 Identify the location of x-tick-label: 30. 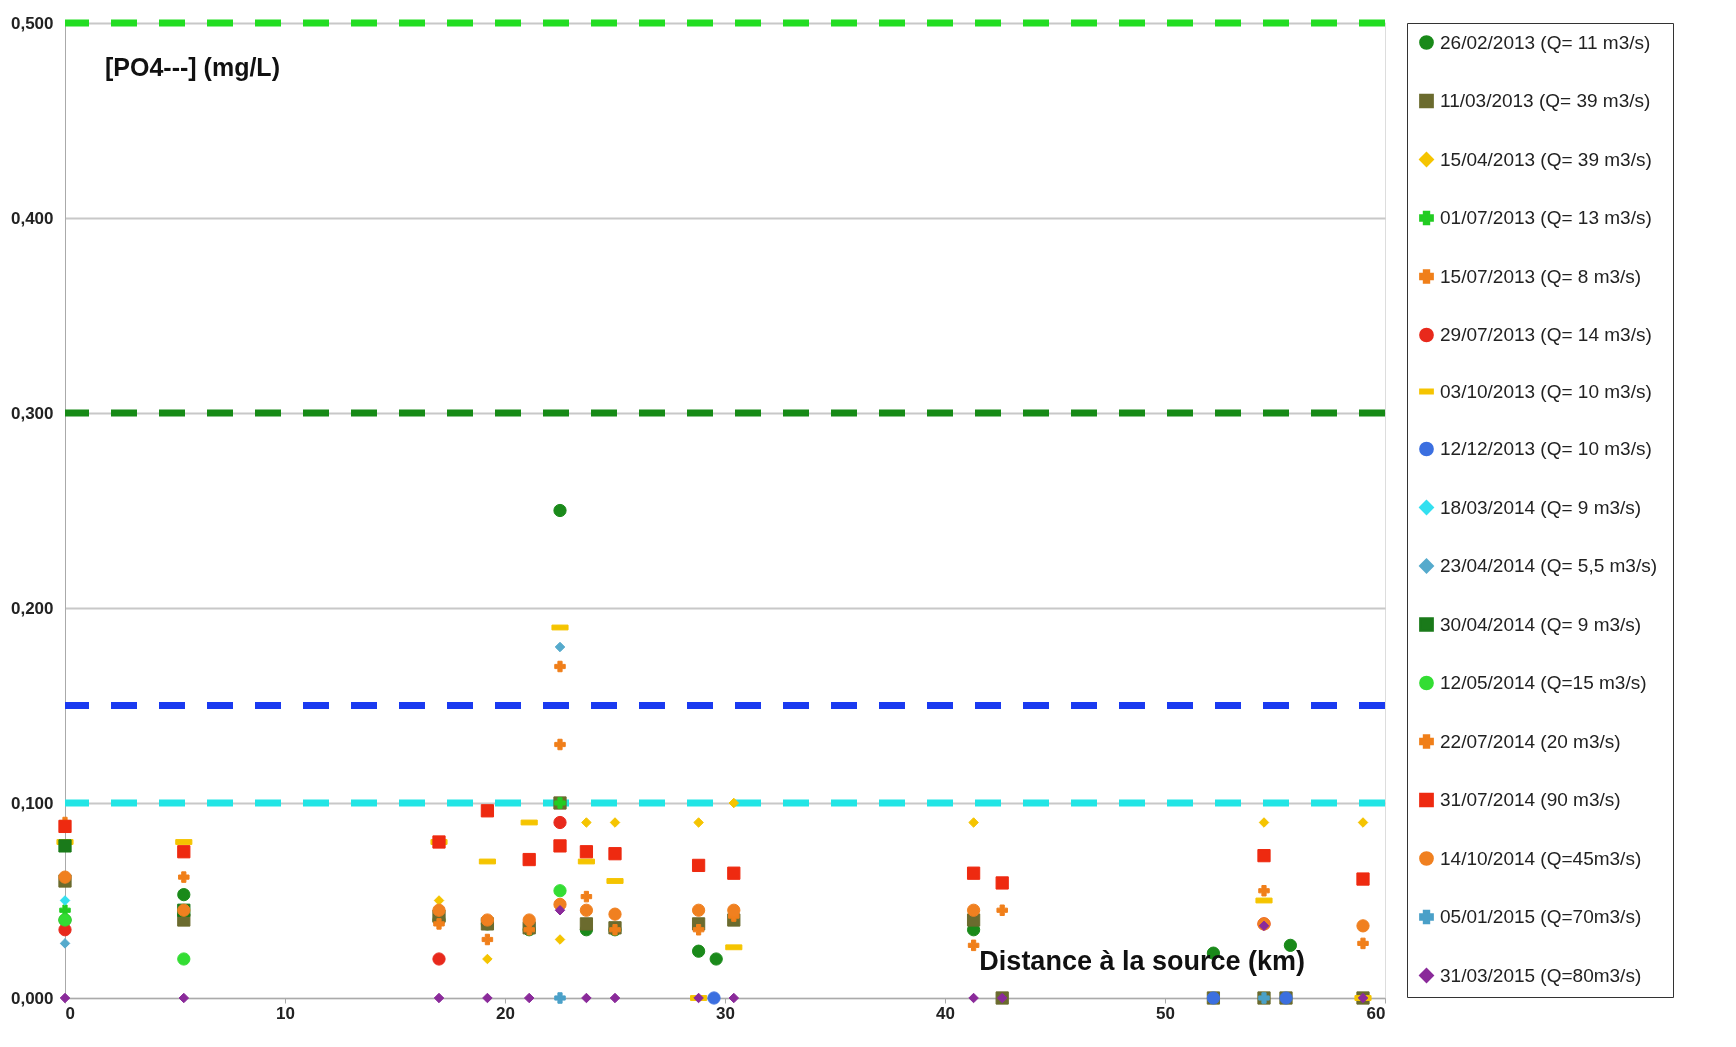
(725, 1013).